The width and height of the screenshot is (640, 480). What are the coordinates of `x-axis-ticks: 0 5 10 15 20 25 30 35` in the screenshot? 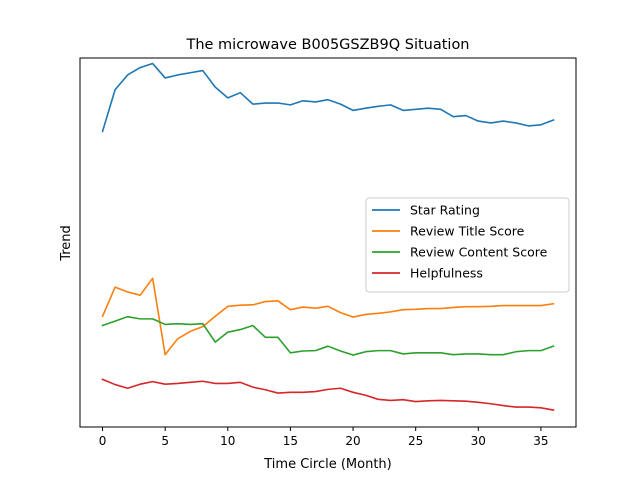 It's located at (324, 437).